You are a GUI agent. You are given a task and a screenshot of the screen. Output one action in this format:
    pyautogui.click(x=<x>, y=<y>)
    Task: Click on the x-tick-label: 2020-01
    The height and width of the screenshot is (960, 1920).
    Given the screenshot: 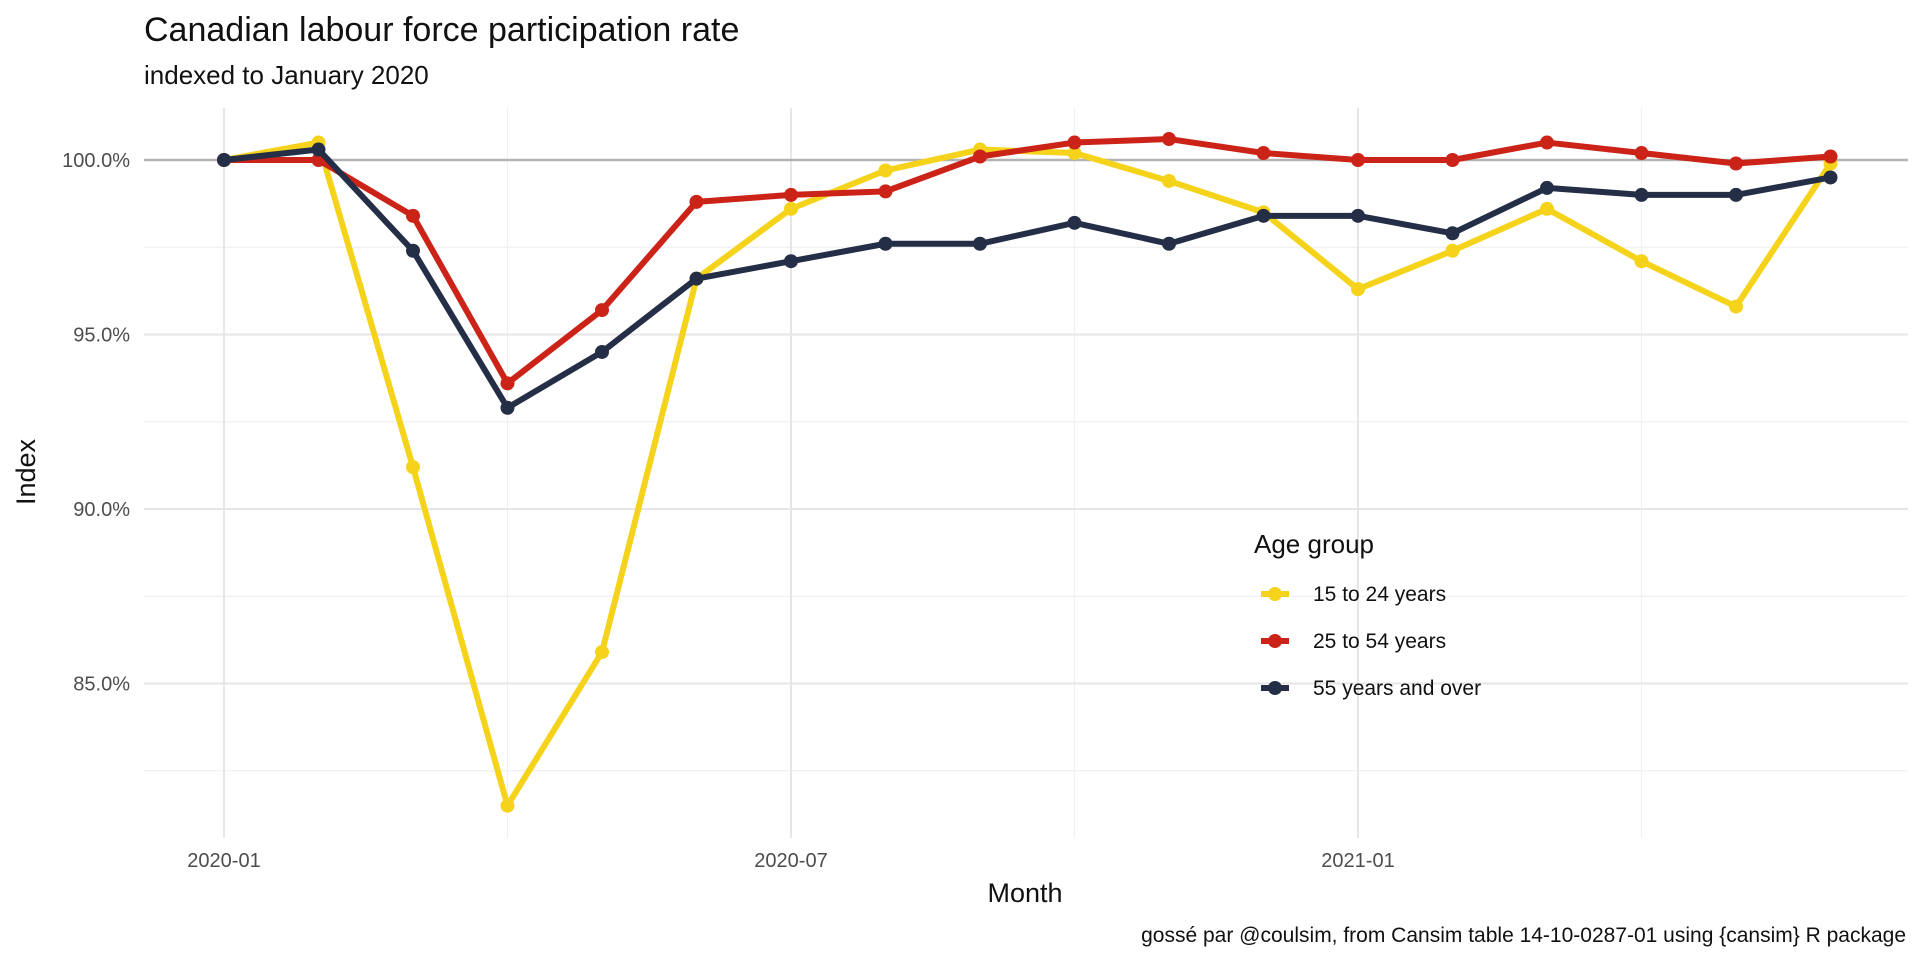 What is the action you would take?
    pyautogui.click(x=223, y=861)
    